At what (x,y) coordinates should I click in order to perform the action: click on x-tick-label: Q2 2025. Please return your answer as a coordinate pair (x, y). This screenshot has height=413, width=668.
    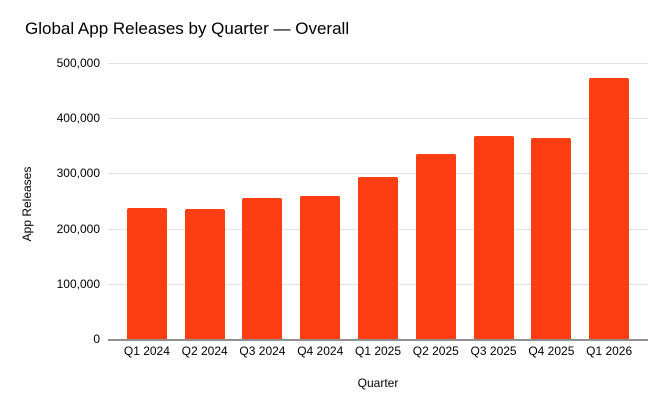
    Looking at the image, I should click on (435, 351).